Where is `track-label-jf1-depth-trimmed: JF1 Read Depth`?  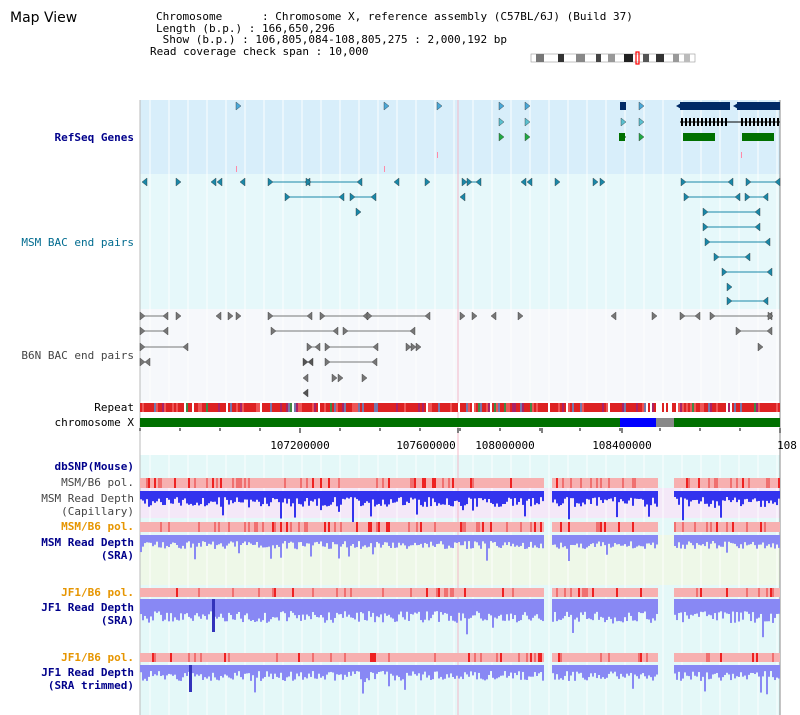 track-label-jf1-depth-trimmed: JF1 Read Depth is located at coordinates (87, 672).